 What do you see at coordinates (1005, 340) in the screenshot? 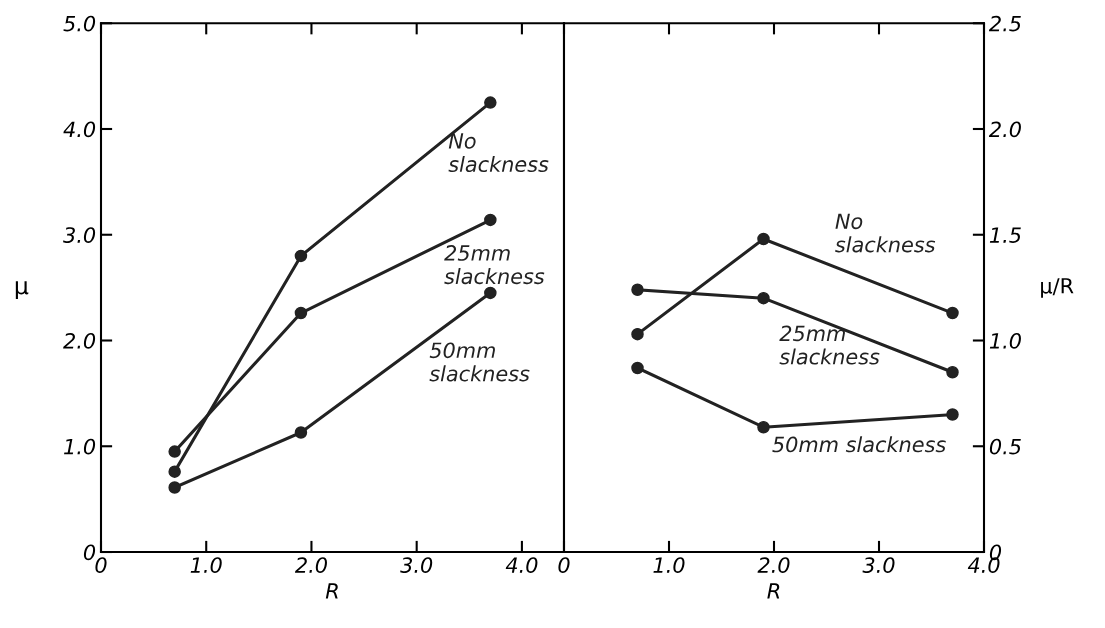
I see `y2-tick-label: 1.0` at bounding box center [1005, 340].